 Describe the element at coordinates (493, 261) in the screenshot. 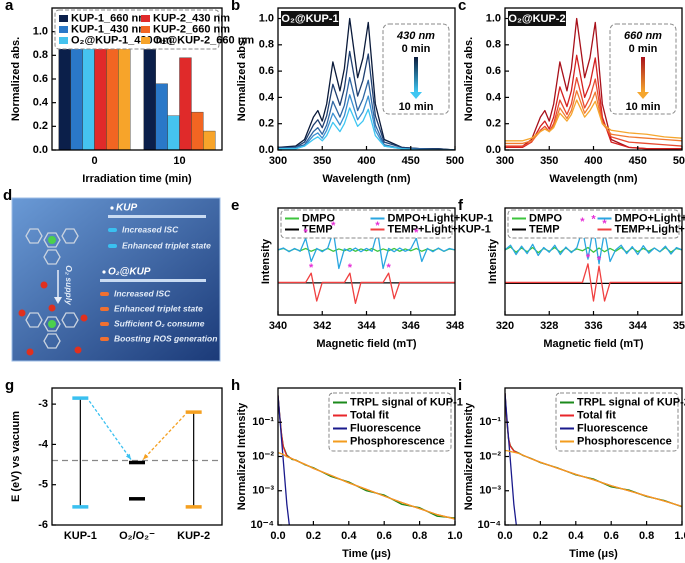

I see `y-axis-label: Intensity` at that location.